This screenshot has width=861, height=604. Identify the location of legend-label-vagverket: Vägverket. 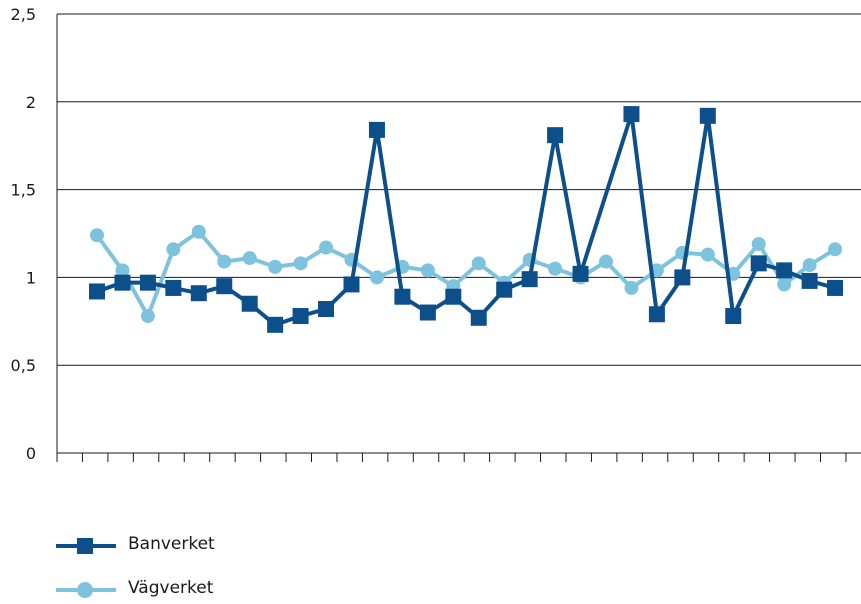
(171, 588).